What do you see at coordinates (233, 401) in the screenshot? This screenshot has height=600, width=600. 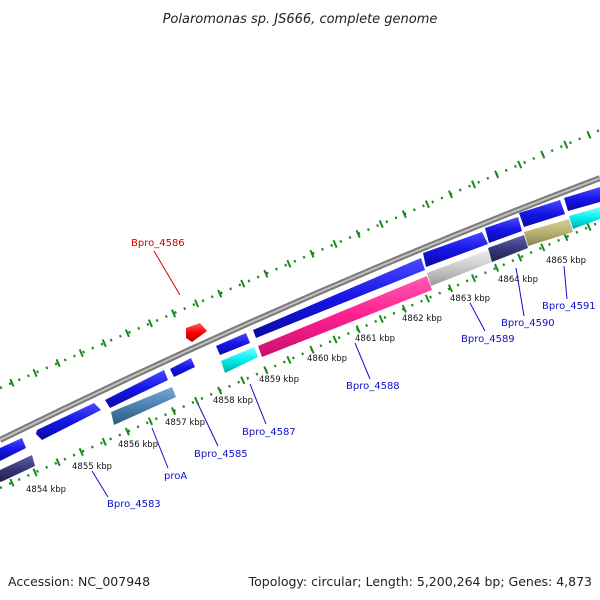 I see `scale-label: 4858 kbp` at bounding box center [233, 401].